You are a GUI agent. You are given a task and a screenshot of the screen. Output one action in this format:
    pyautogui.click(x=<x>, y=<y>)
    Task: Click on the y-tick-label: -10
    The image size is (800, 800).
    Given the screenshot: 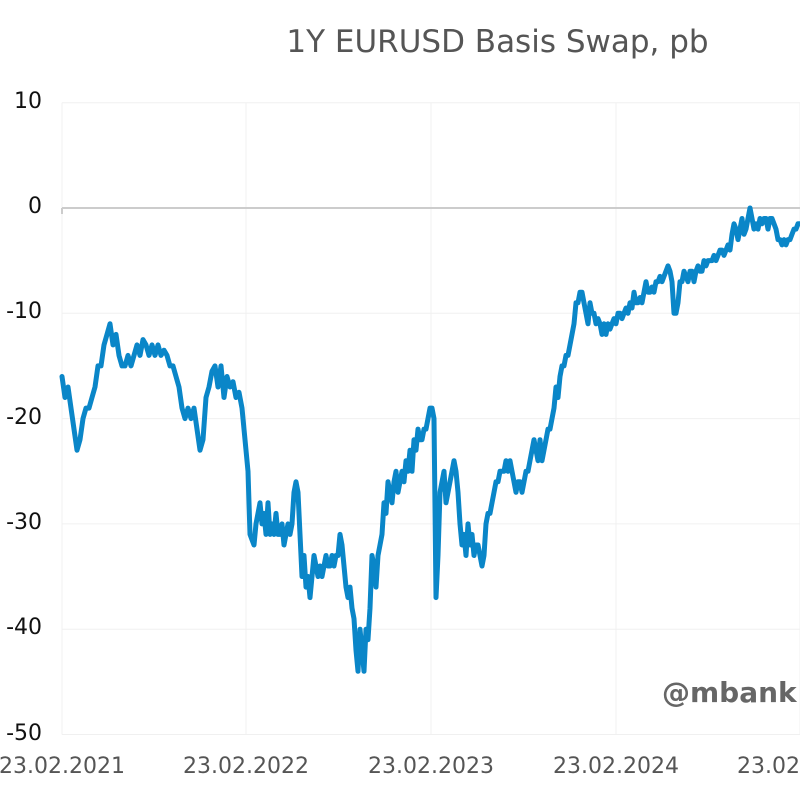 What is the action you would take?
    pyautogui.click(x=24, y=312)
    